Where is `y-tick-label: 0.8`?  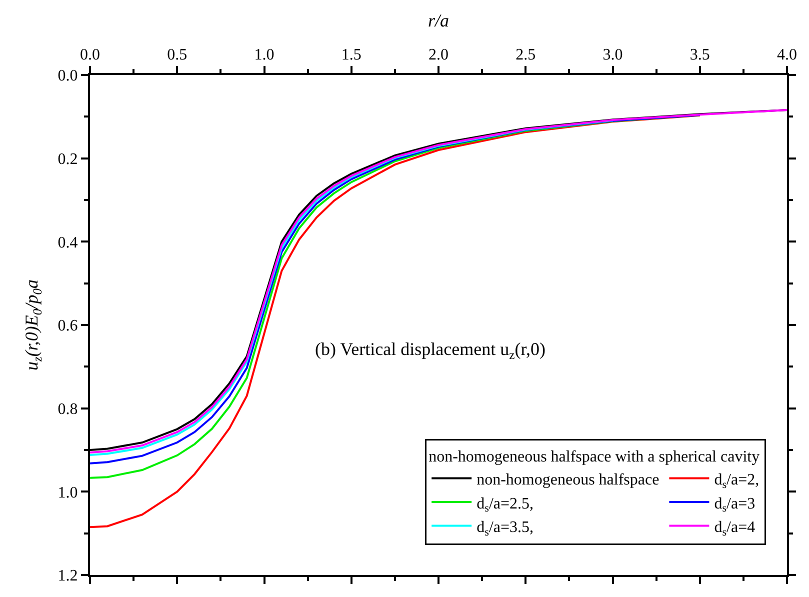
y-tick-label: 0.8 is located at coordinates (68, 409).